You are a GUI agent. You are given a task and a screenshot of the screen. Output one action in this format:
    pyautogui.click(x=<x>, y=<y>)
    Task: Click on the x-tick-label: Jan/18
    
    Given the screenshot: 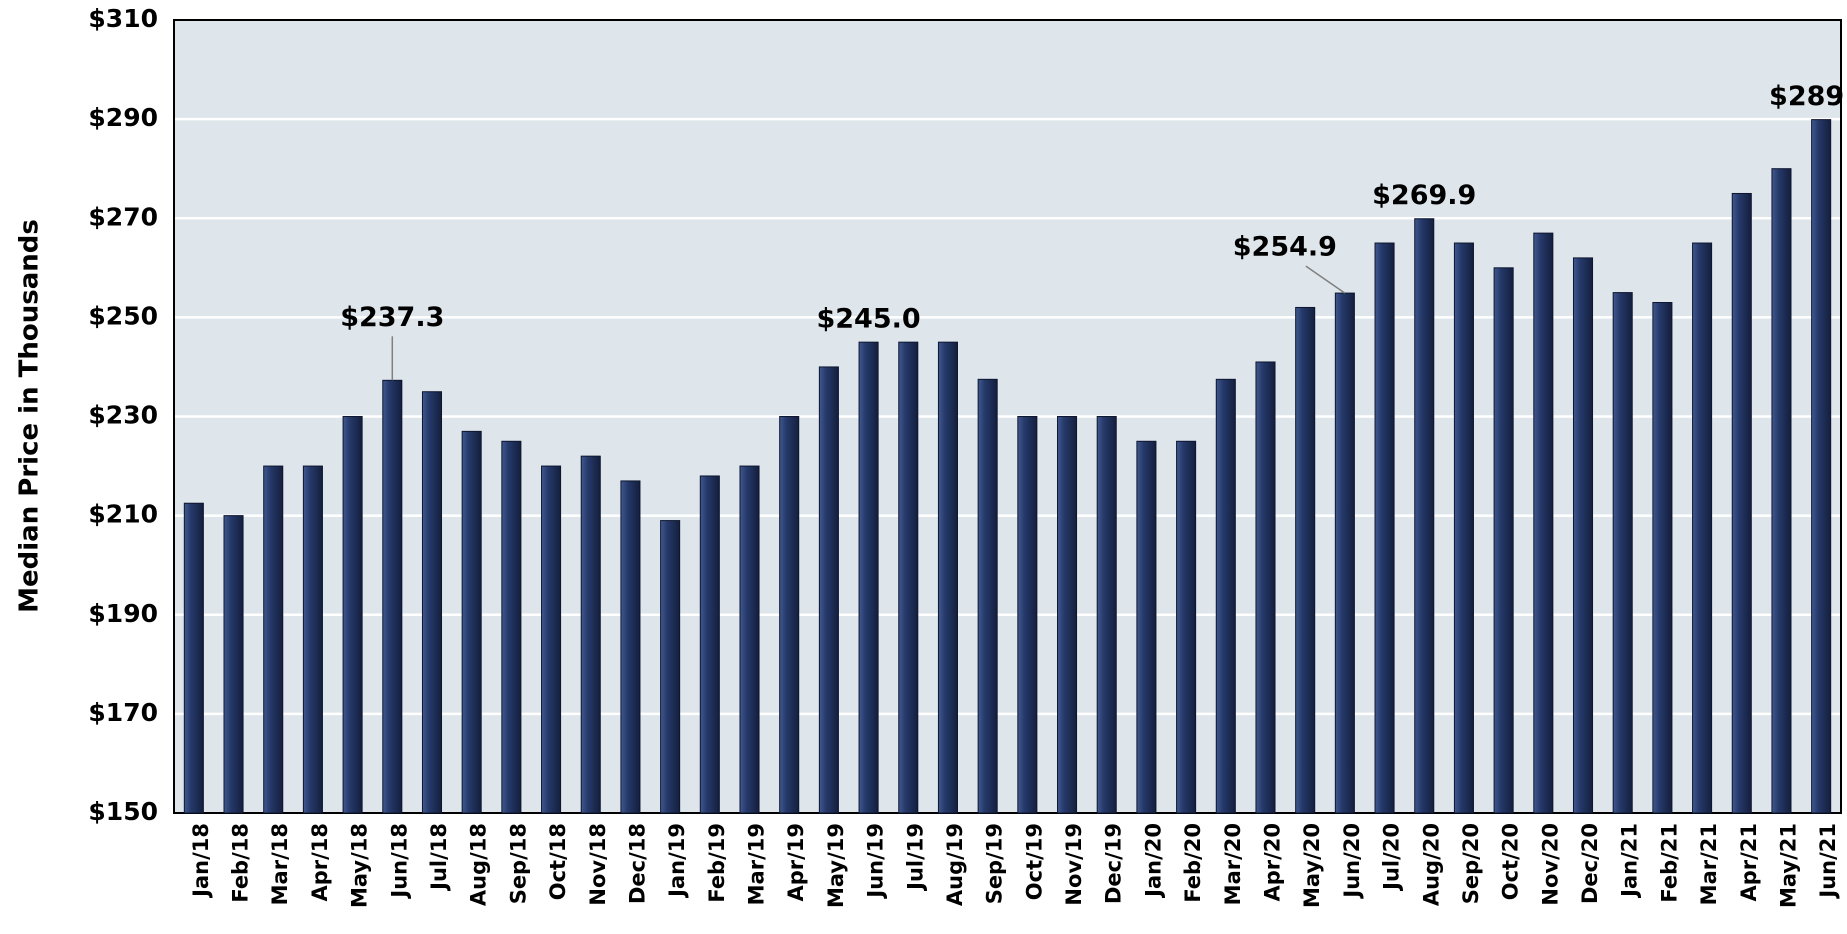 What is the action you would take?
    pyautogui.click(x=201, y=861)
    